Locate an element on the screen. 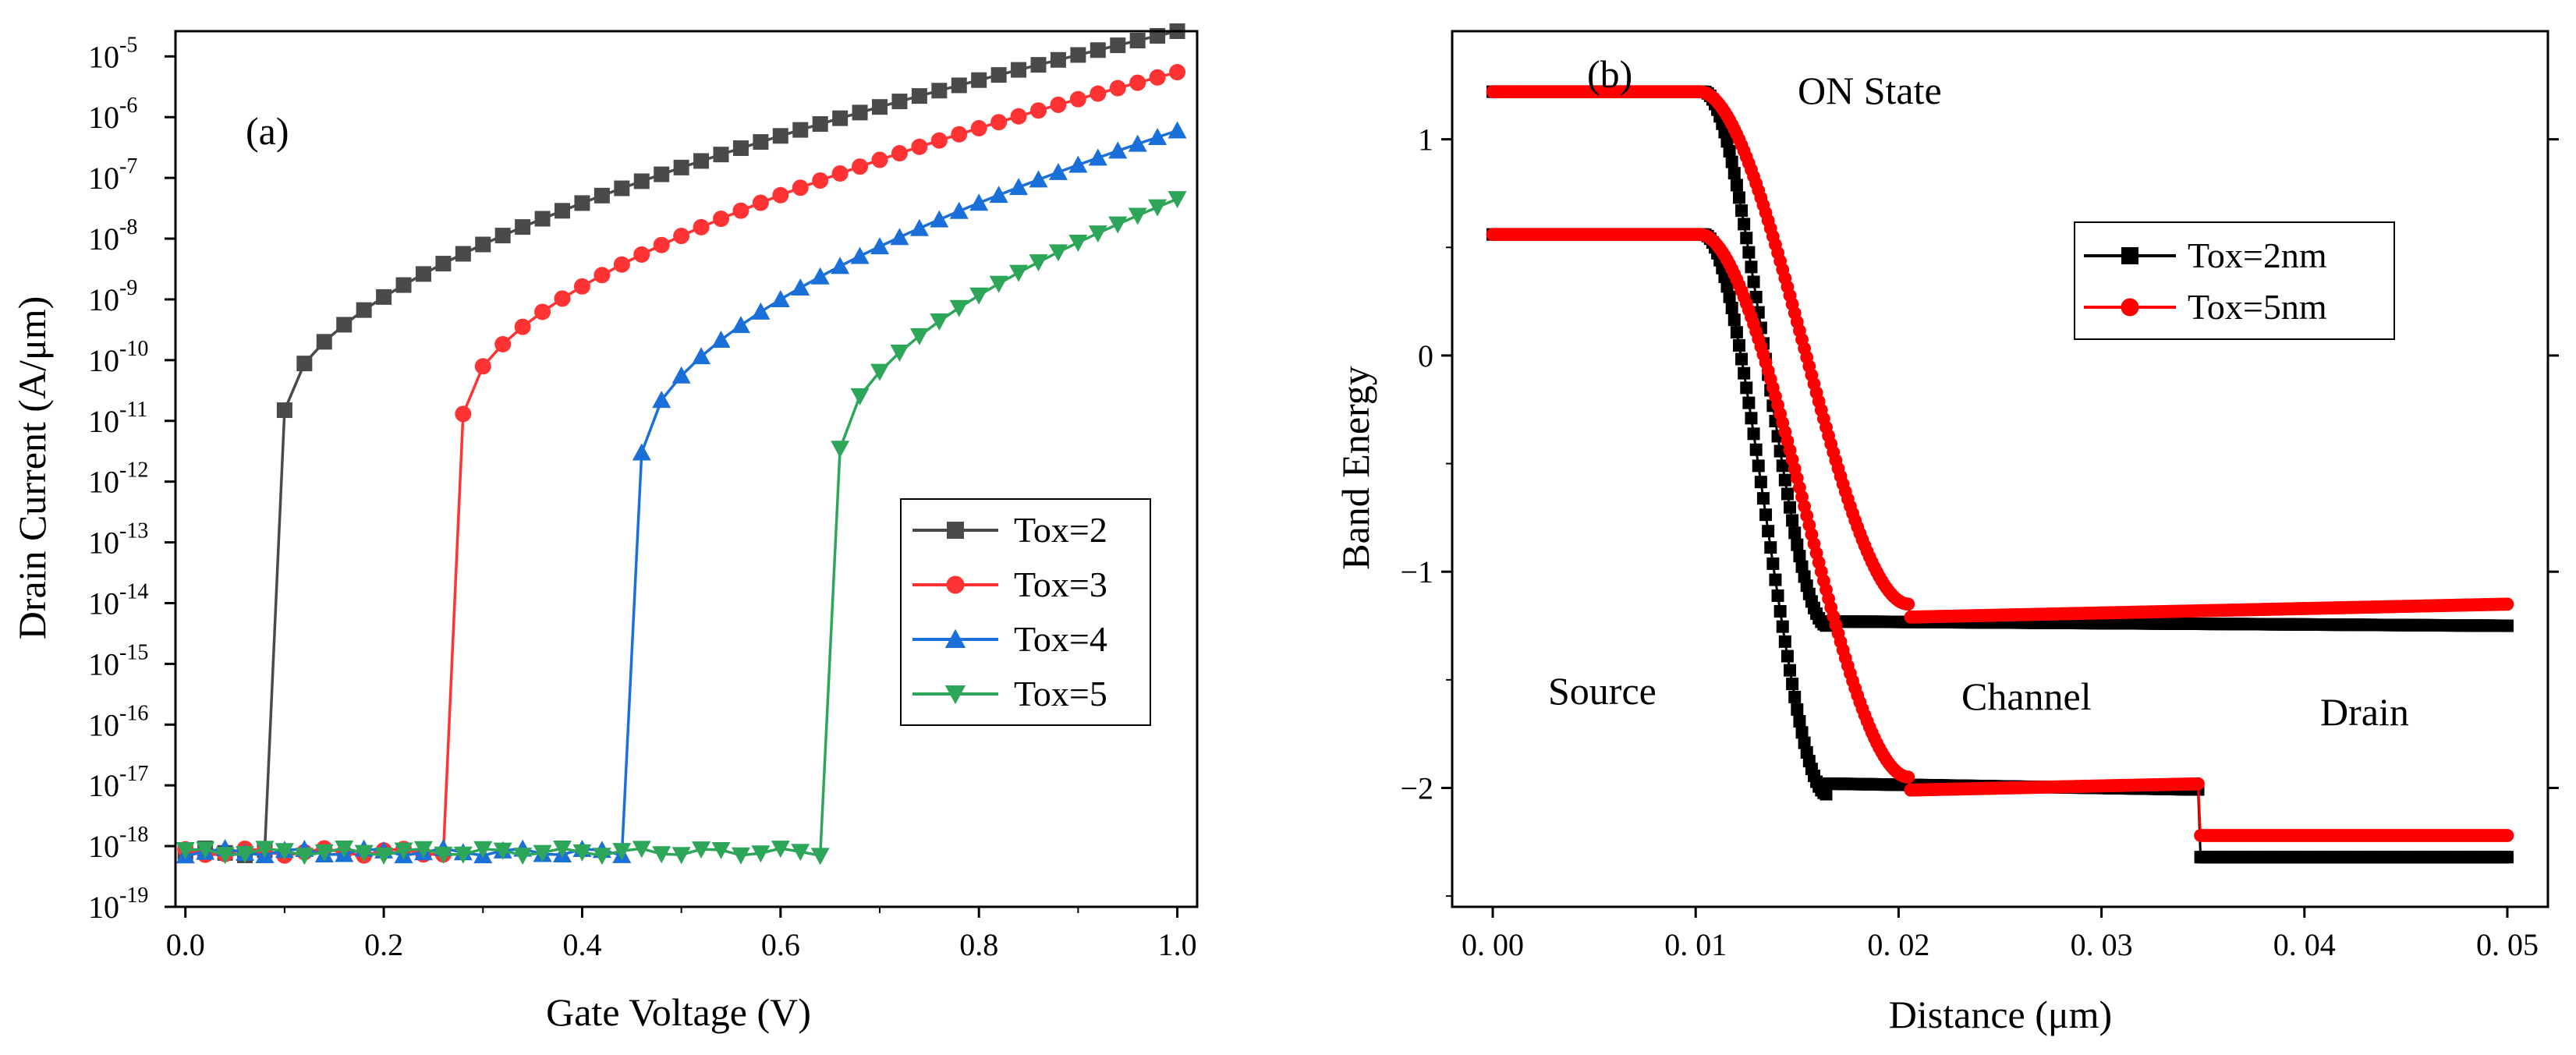 Image resolution: width=2576 pixels, height=1055 pixels. panel-b-legend-marker is located at coordinates (2130, 307).